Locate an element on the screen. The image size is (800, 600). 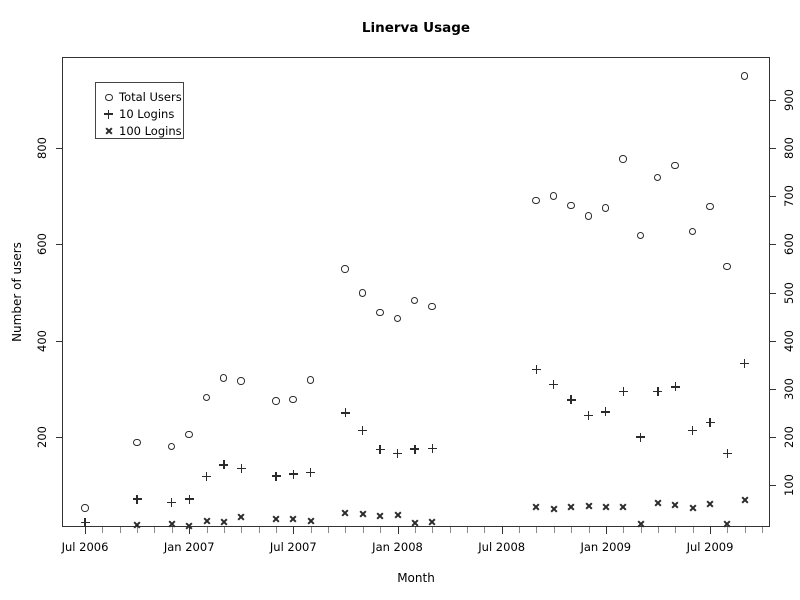
y-axis-tick-label-right: 300 is located at coordinates (789, 388).